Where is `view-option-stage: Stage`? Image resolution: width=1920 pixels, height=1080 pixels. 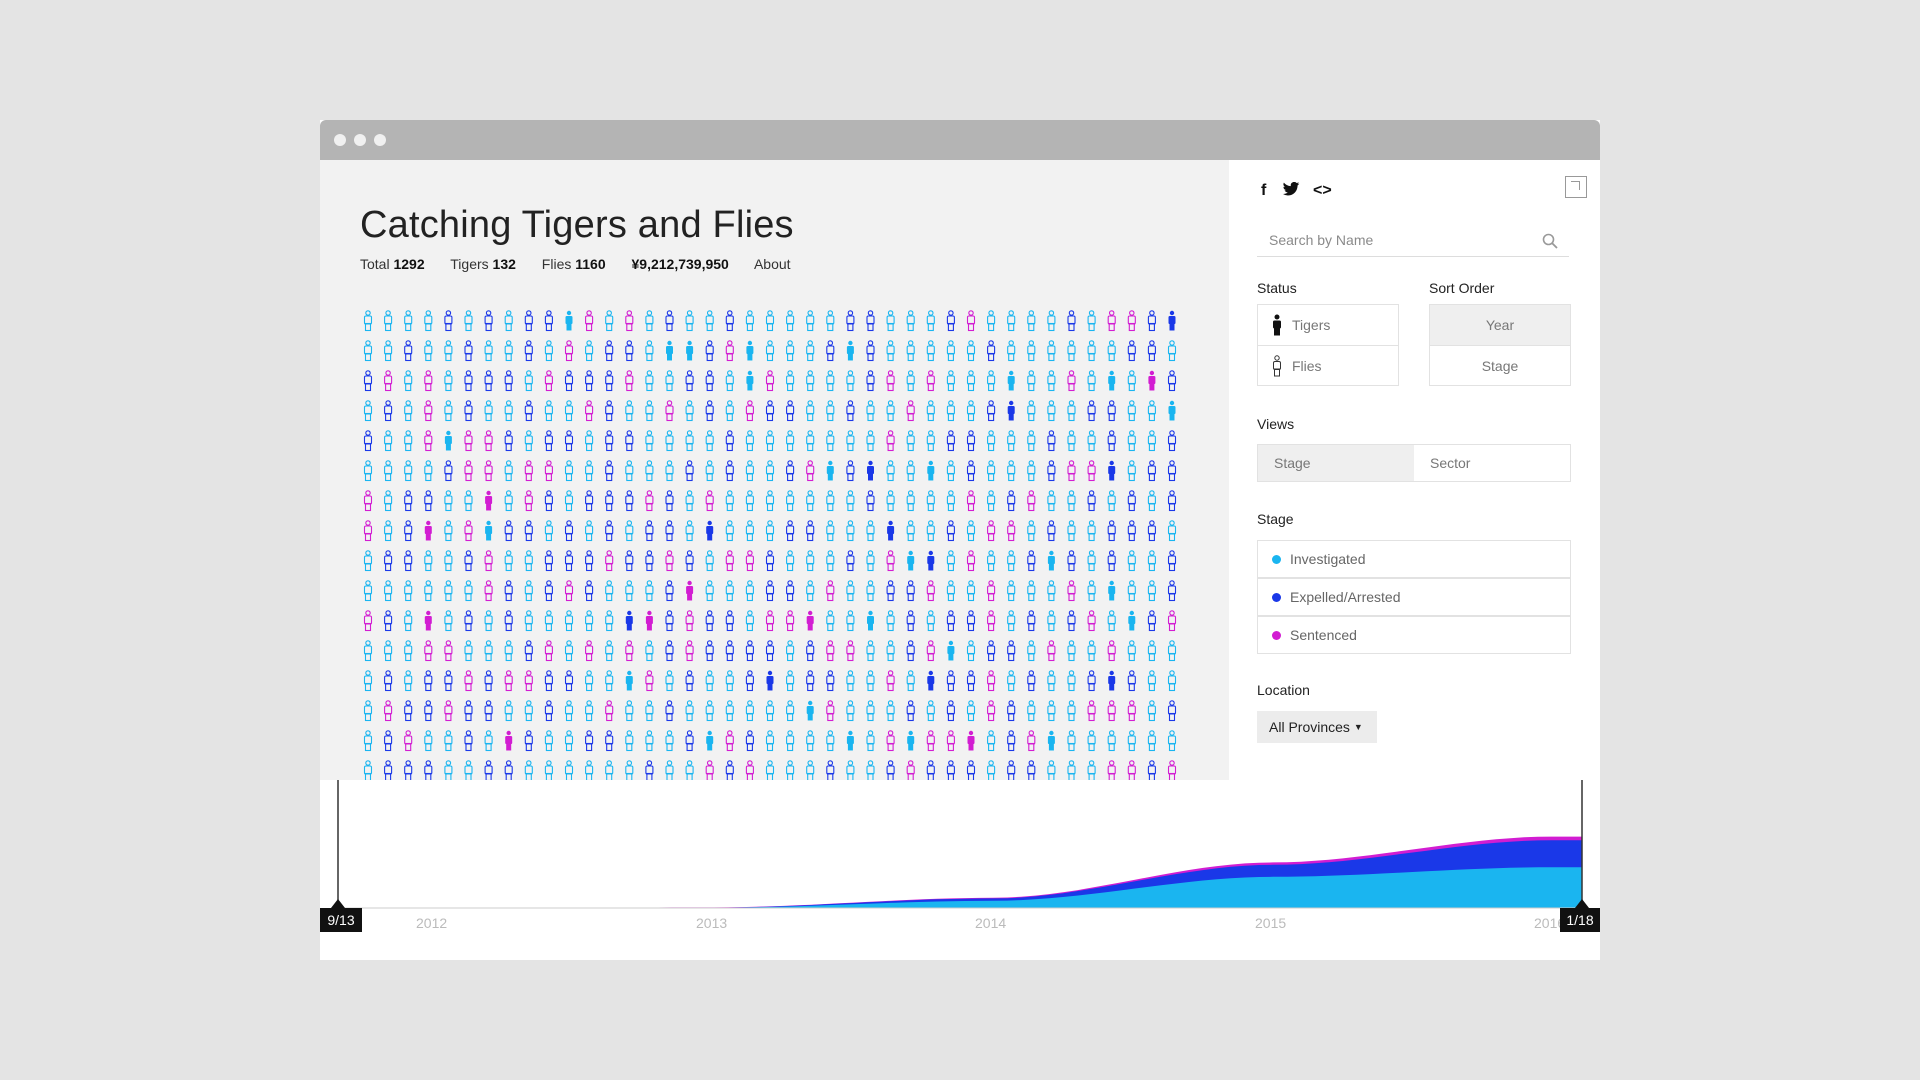
view-option-stage: Stage is located at coordinates (1336, 463).